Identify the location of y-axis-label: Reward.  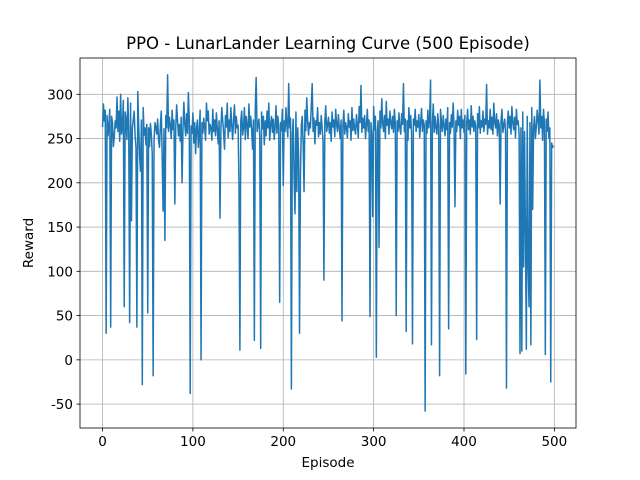
(29, 243).